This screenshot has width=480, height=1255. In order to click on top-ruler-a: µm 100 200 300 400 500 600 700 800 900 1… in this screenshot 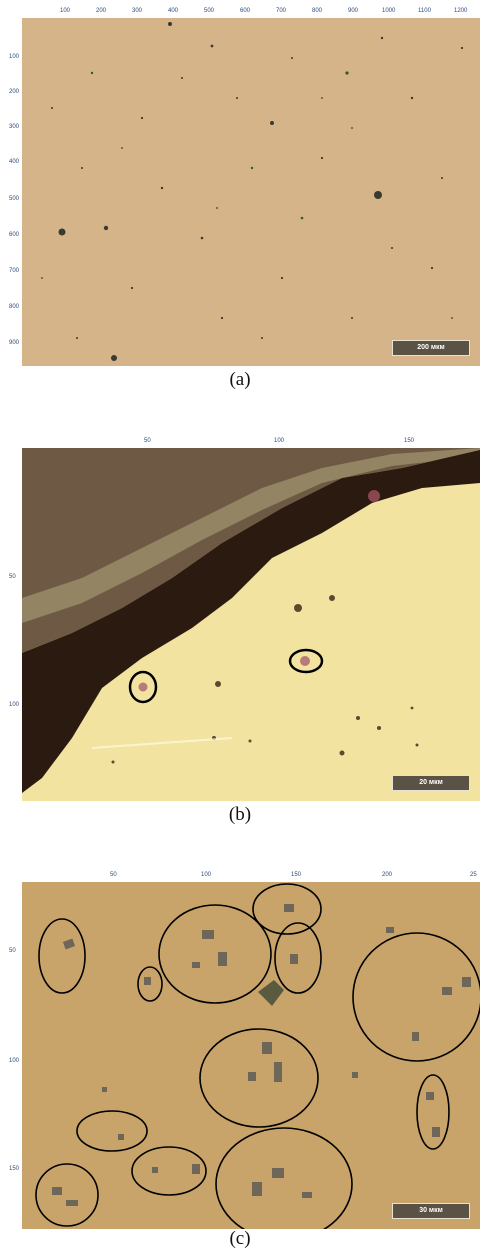, I will do `click(244, 11)`.